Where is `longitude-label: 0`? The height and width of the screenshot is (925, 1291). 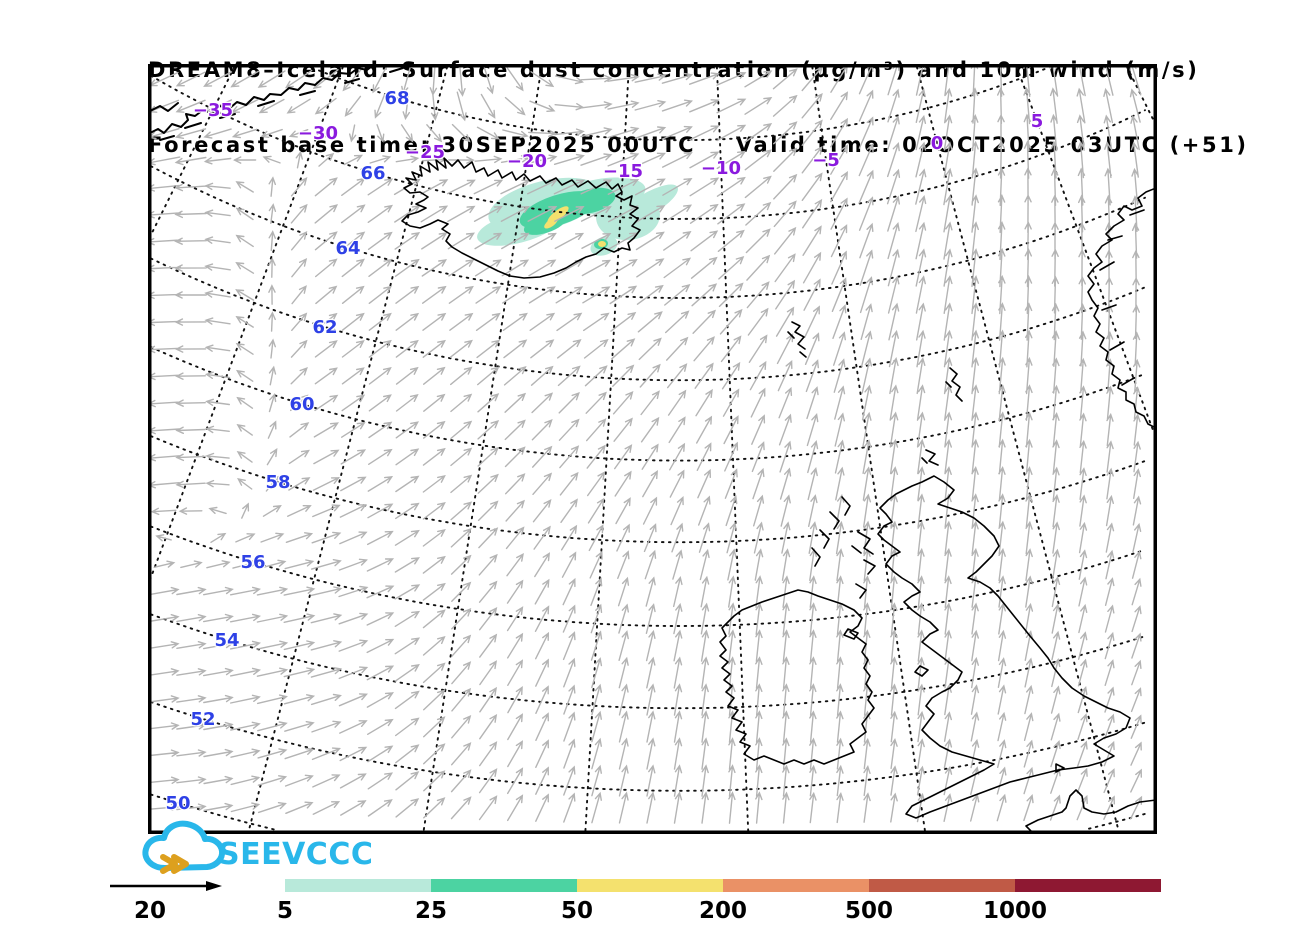 longitude-label: 0 is located at coordinates (937, 143).